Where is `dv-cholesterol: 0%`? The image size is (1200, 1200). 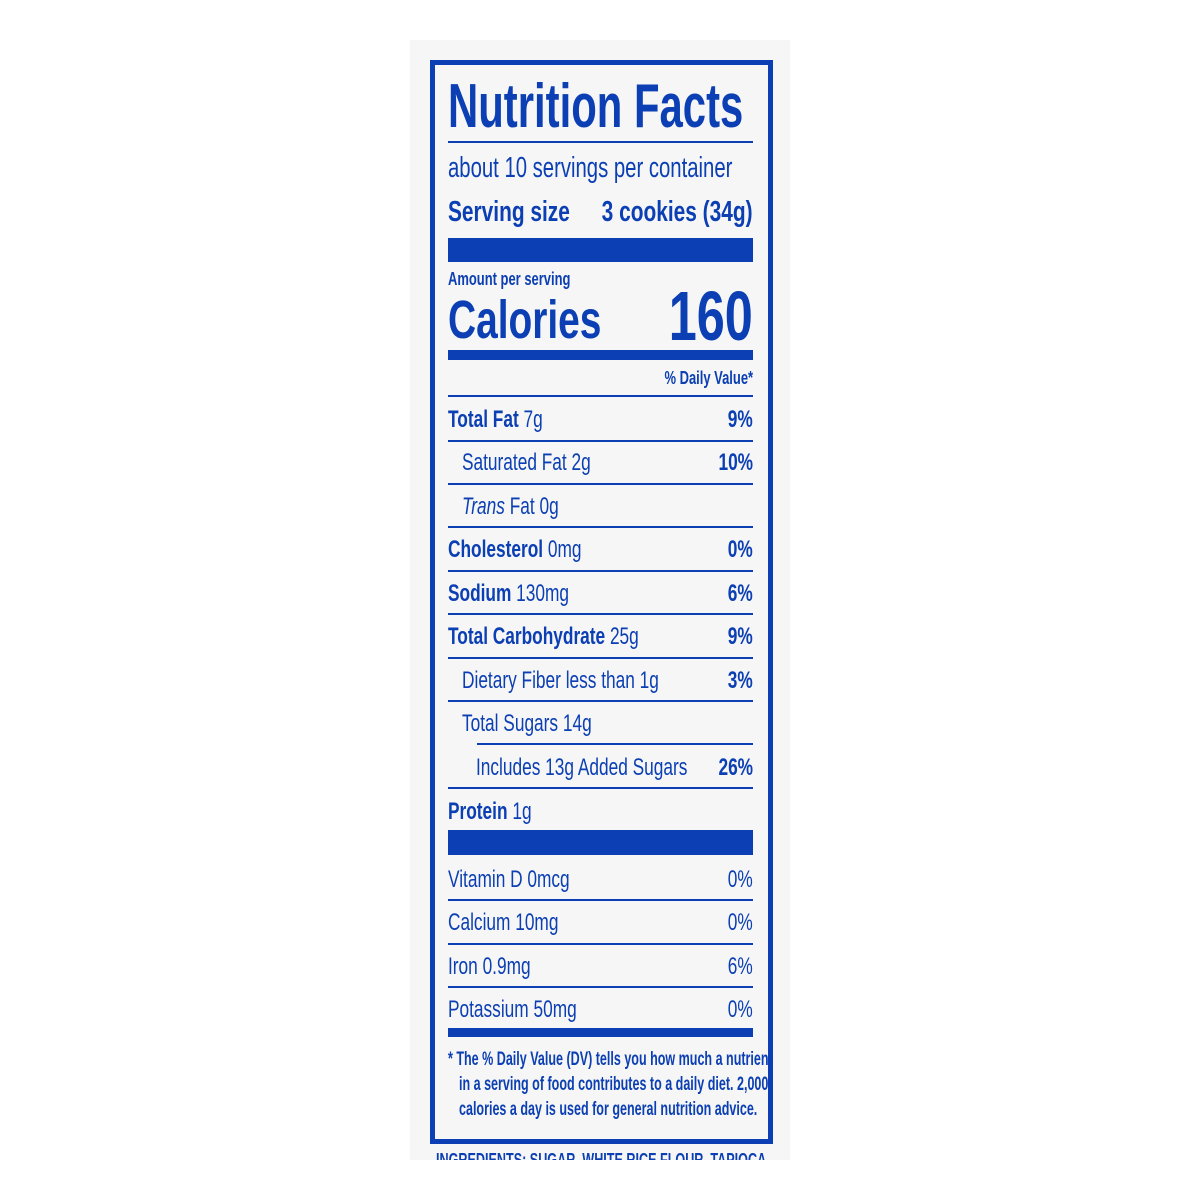 dv-cholesterol: 0% is located at coordinates (740, 549).